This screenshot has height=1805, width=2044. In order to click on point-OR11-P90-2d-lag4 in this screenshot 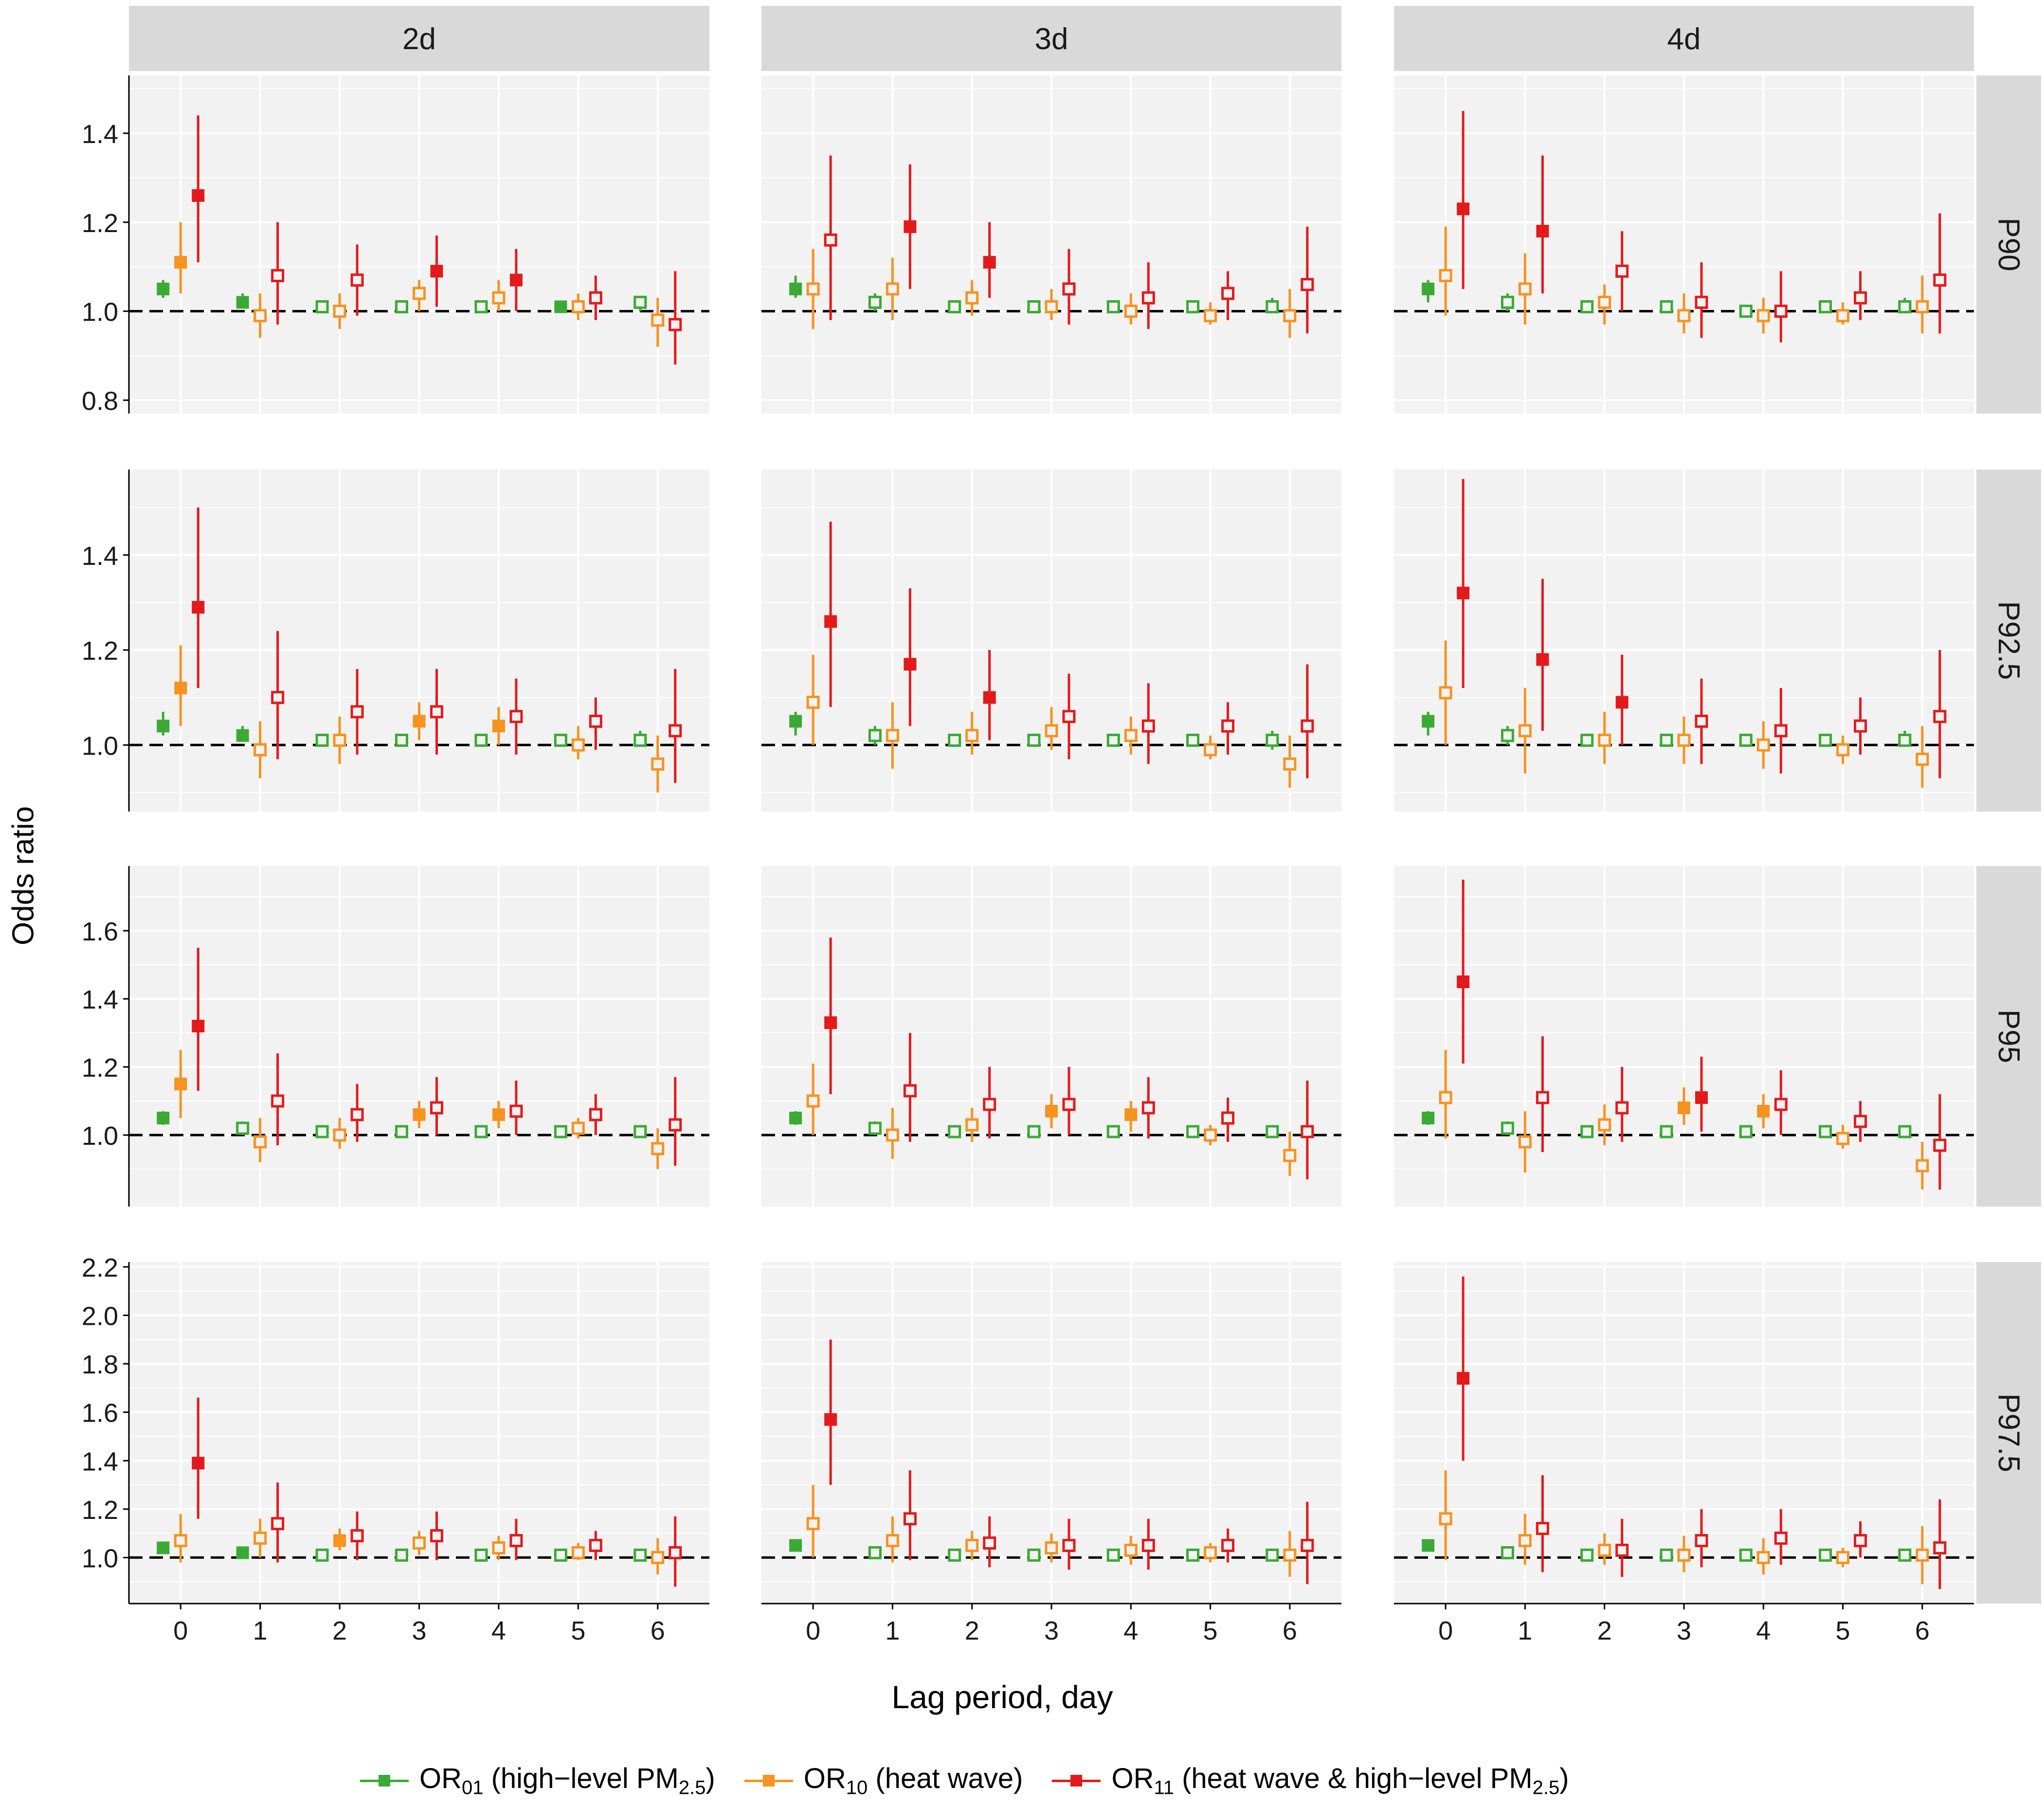, I will do `click(516, 280)`.